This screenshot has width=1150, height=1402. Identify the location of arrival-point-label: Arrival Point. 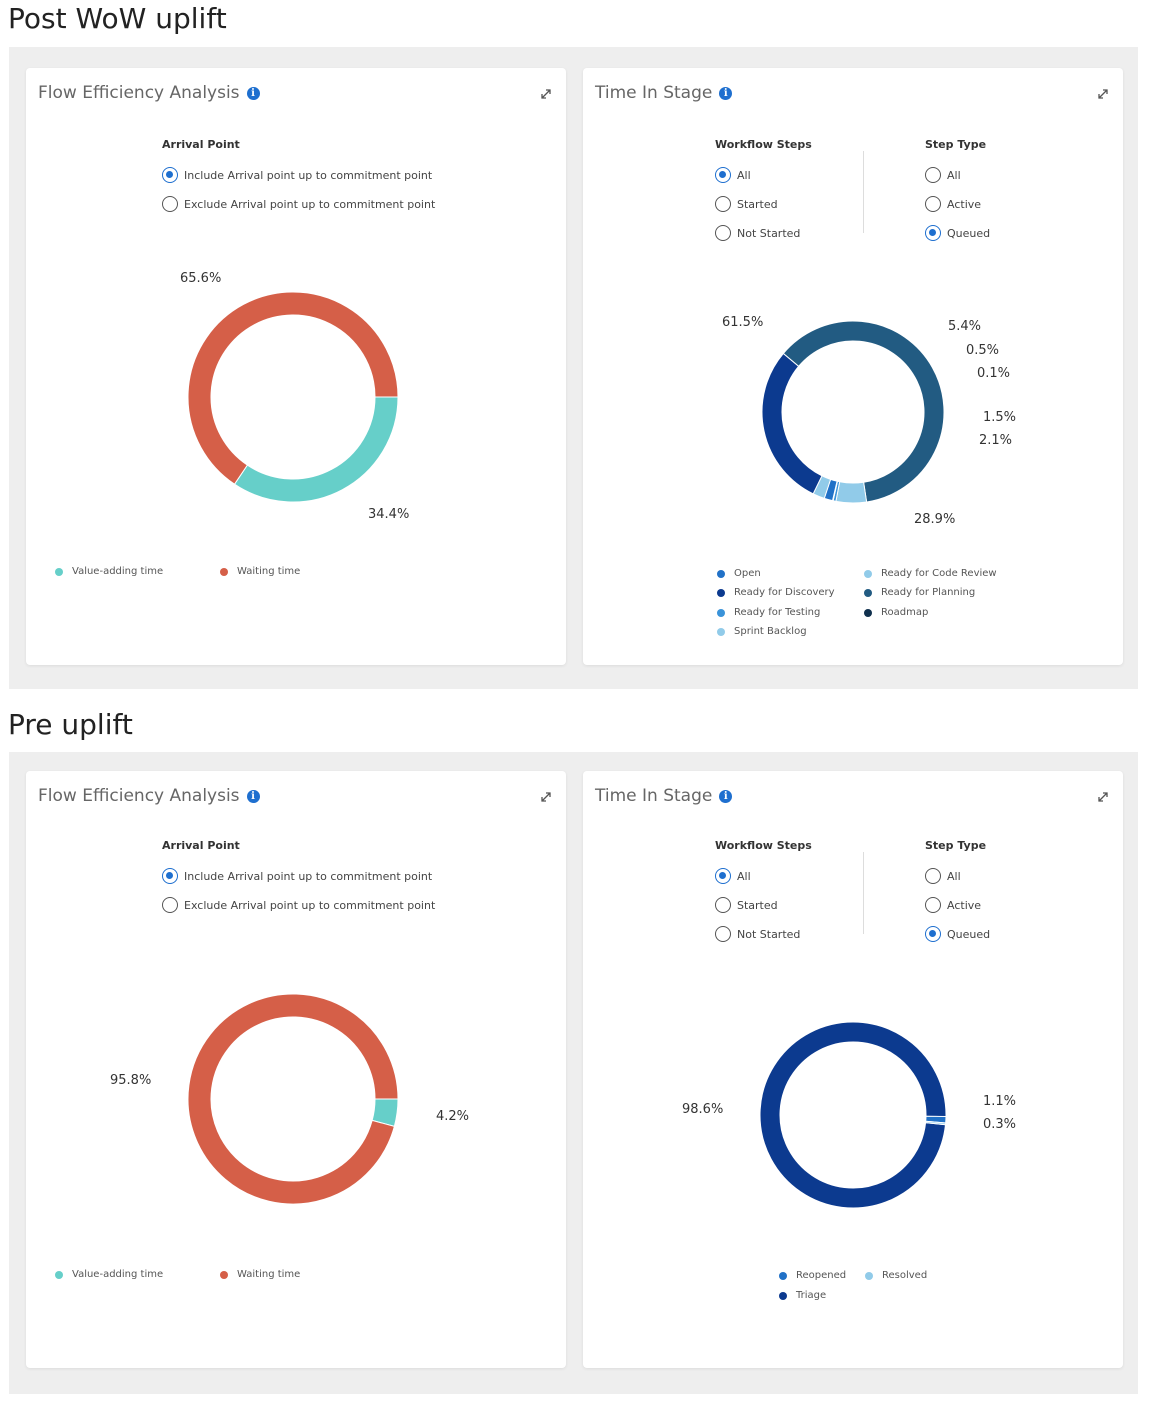
(201, 144).